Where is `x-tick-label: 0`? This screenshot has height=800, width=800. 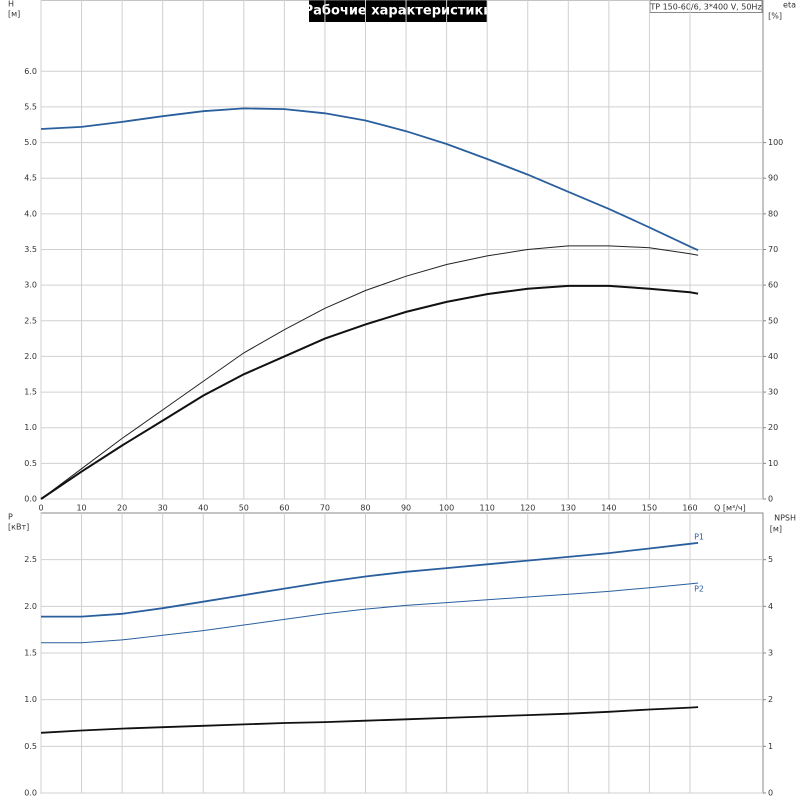 x-tick-label: 0 is located at coordinates (40, 508).